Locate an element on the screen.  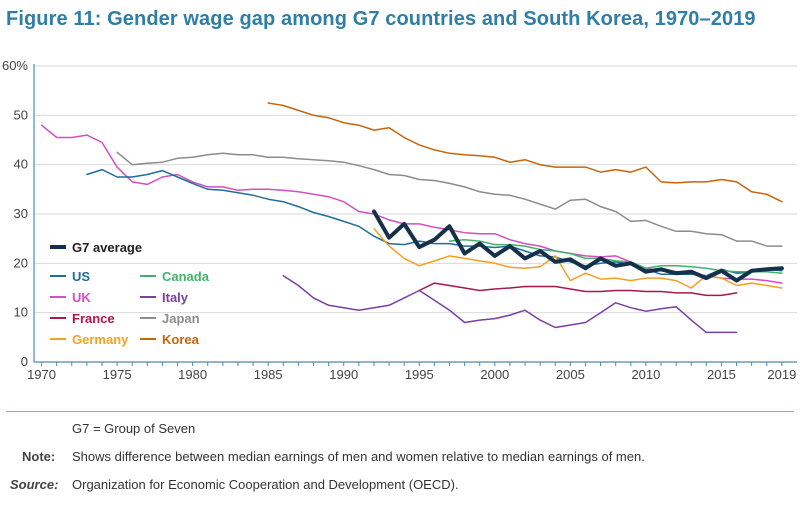
x-tick-label: 2019 is located at coordinates (781, 374).